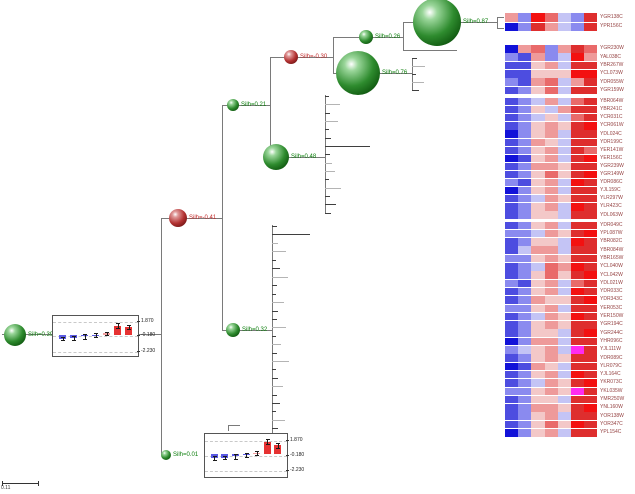  I want to click on gene-label: YKR073C, so click(611, 382).